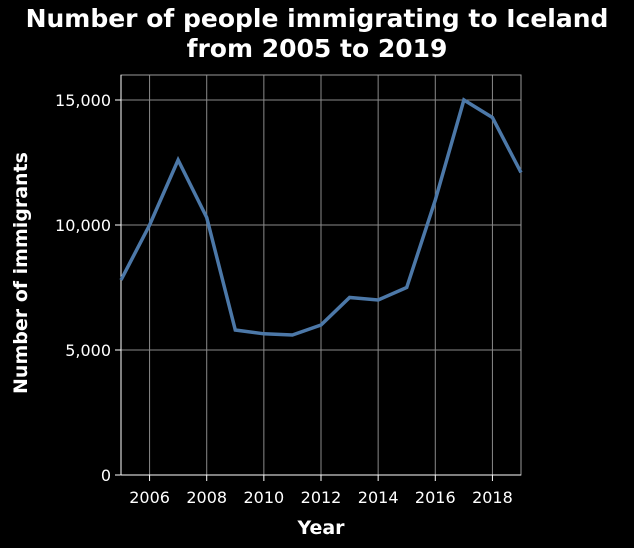 The width and height of the screenshot is (634, 548). Describe the element at coordinates (317, 18) in the screenshot. I see `chart-title-line-1: Number of people immigrating to Iceland` at that location.